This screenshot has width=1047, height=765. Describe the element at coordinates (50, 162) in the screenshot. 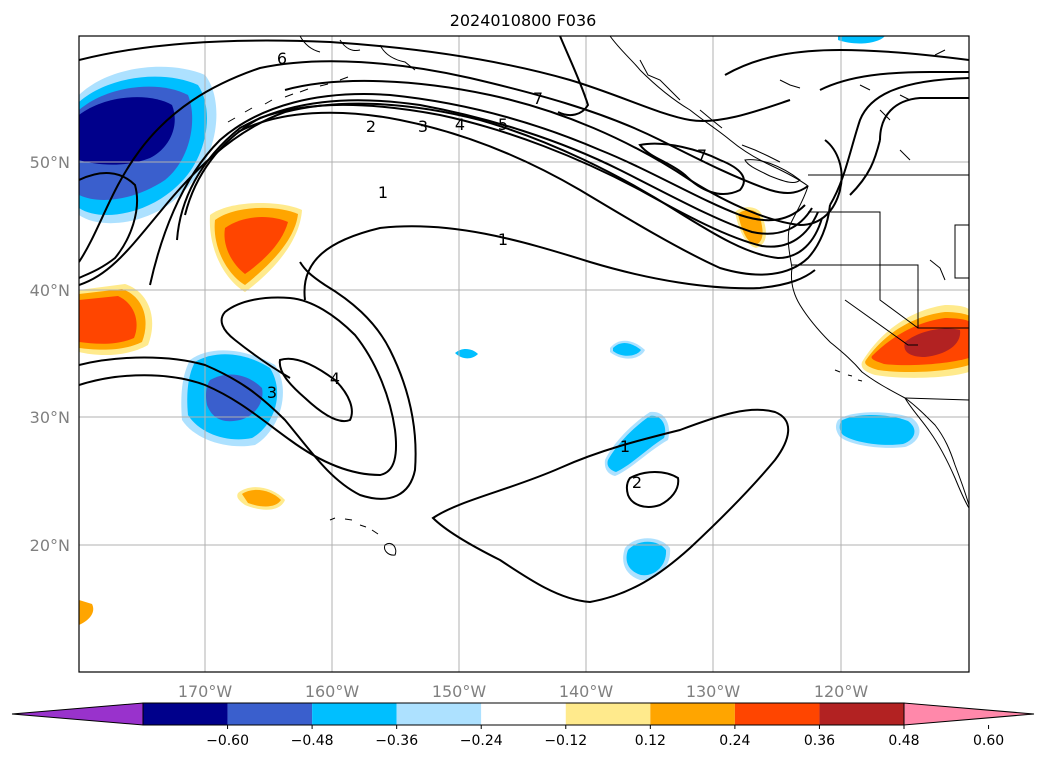

I see `lat-label: 50°N` at that location.